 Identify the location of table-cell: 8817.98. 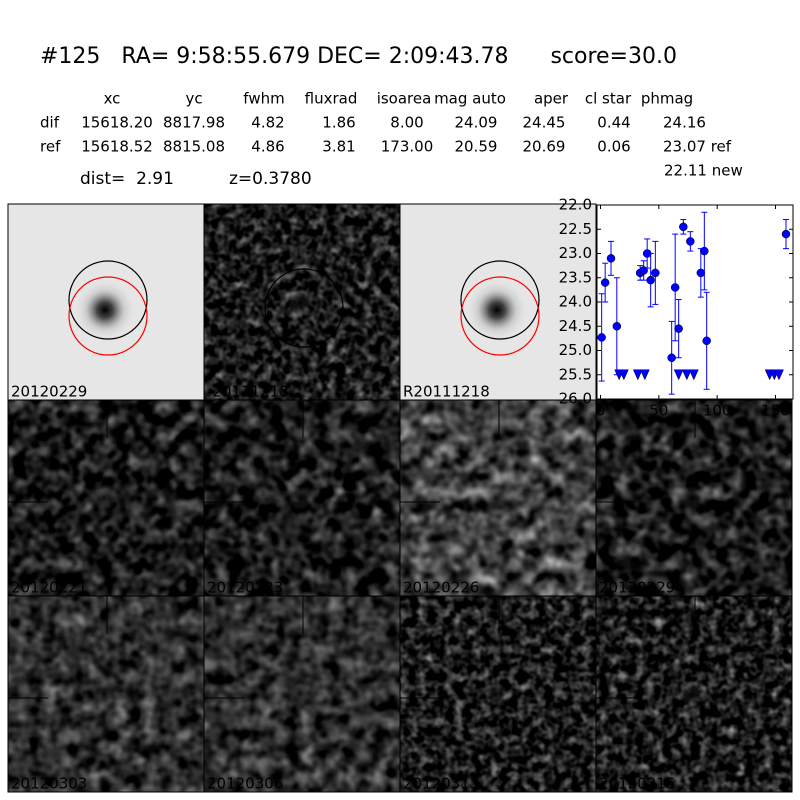
(194, 123).